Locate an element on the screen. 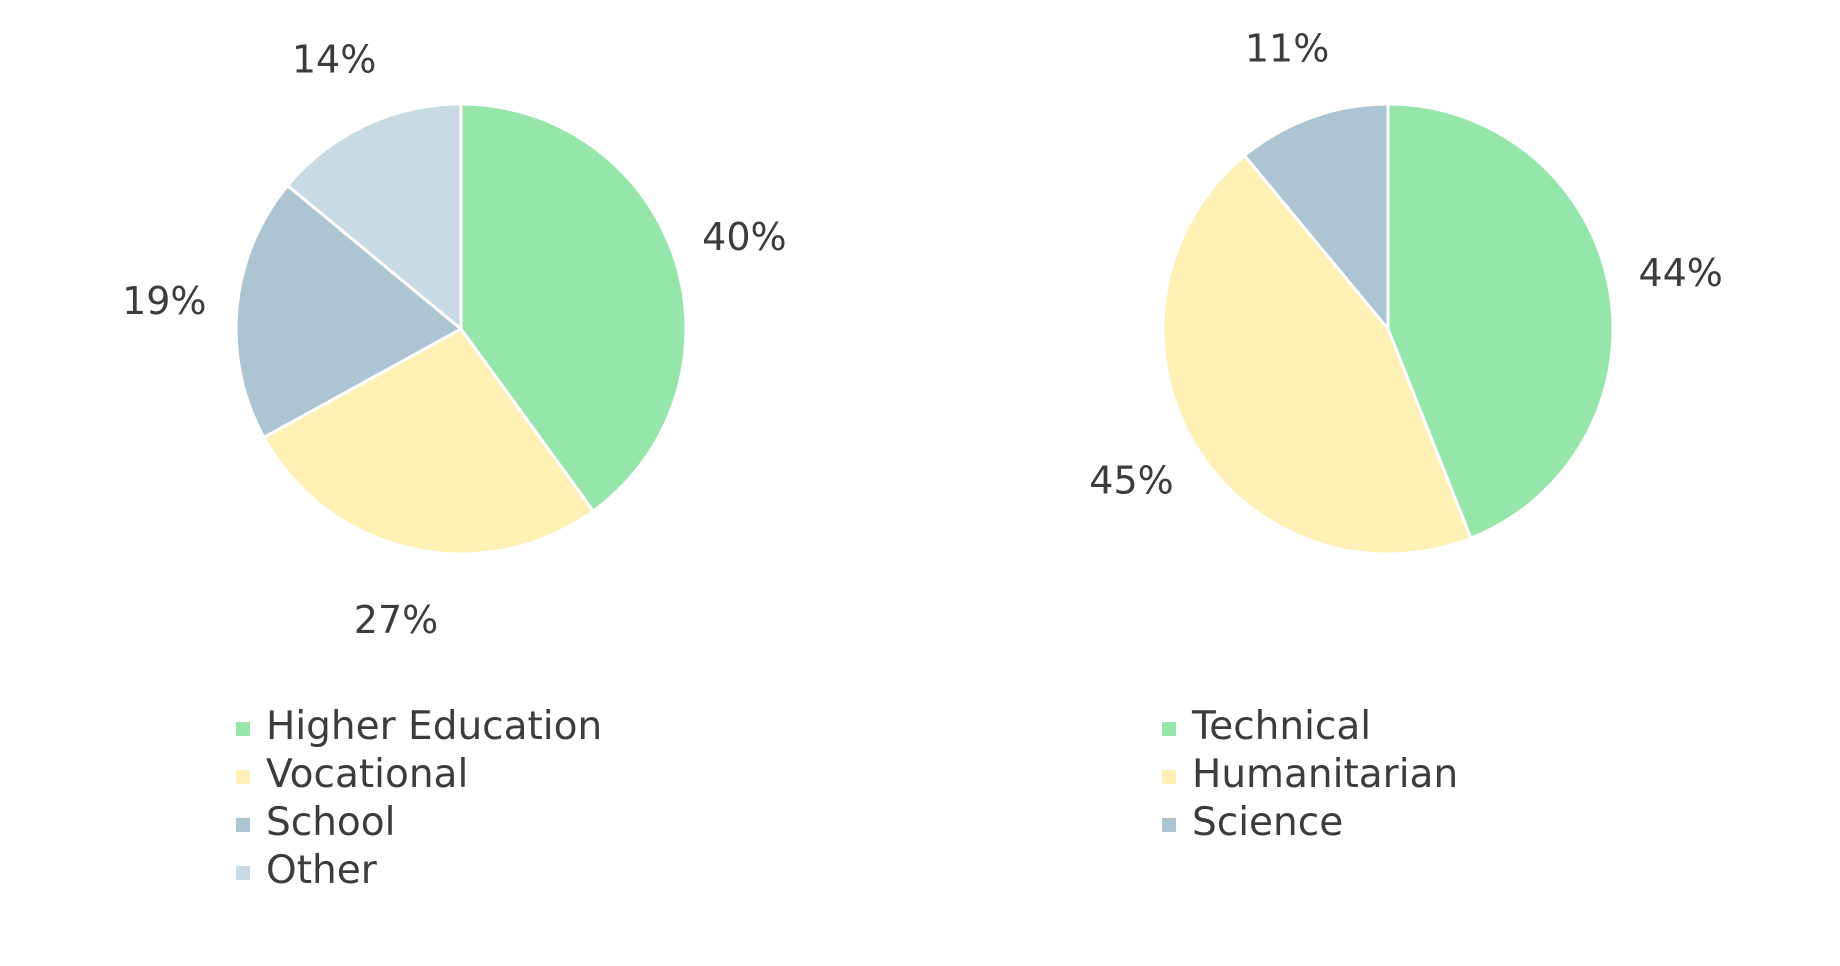 This screenshot has height=966, width=1840. legend-swatch-other is located at coordinates (243, 873).